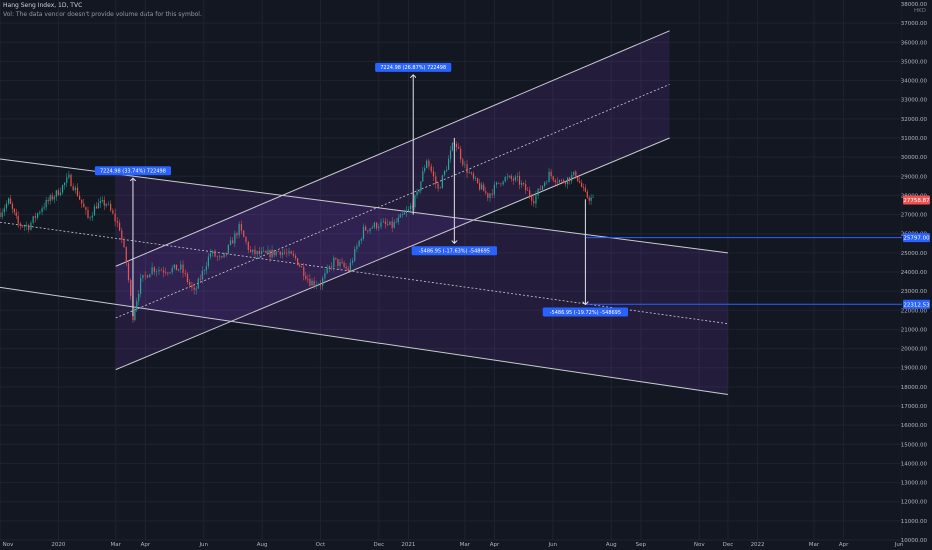  I want to click on chart-title: Hang Seng Index, 1D, TVC, so click(43, 5).